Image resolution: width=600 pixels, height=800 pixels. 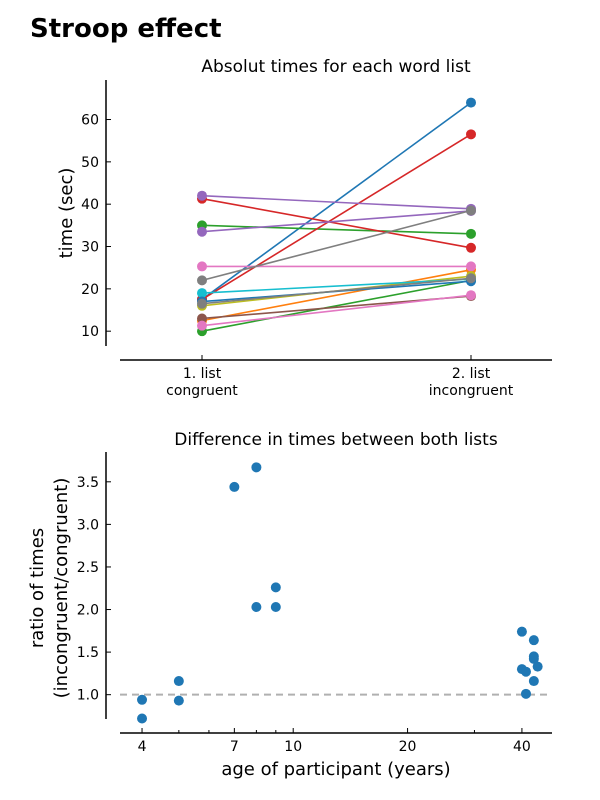 What do you see at coordinates (90, 248) in the screenshot?
I see `chart1-ytick-label: 30` at bounding box center [90, 248].